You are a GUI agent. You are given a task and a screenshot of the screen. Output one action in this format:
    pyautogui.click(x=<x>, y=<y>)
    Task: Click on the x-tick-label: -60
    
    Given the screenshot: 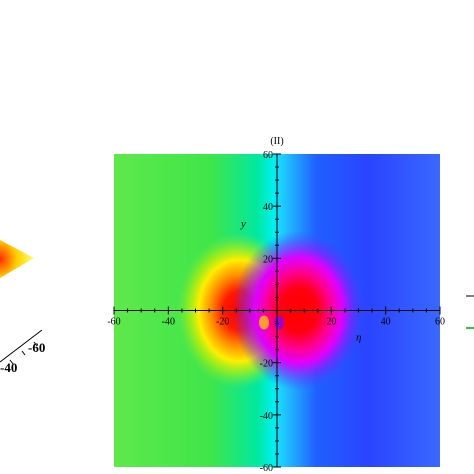 What is the action you would take?
    pyautogui.click(x=113, y=322)
    